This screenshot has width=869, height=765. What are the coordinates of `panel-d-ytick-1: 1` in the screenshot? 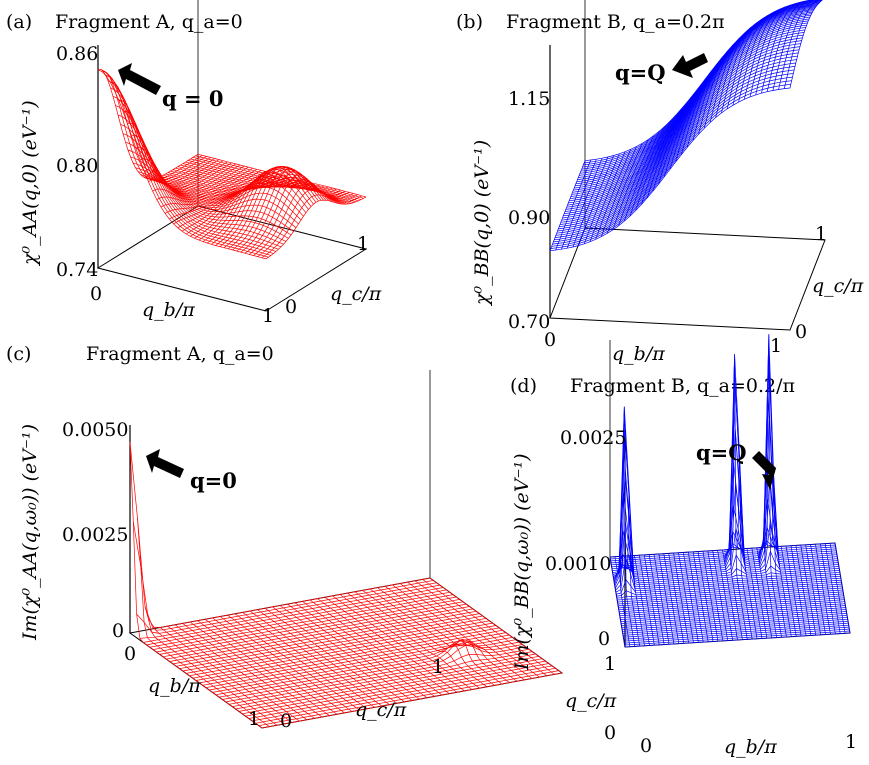 It's located at (610, 664).